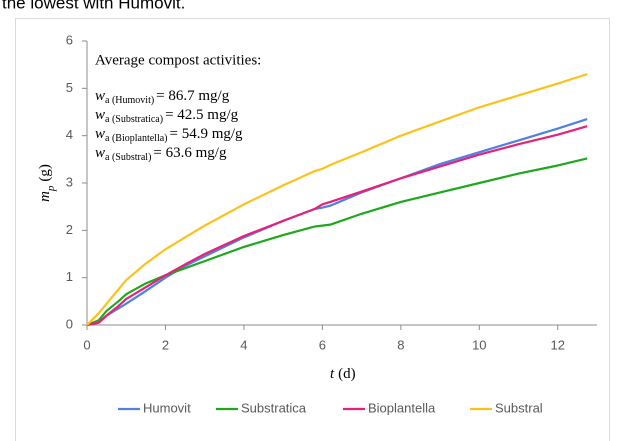  Describe the element at coordinates (128, 157) in the screenshot. I see `annotation-subscript: a (Substral)` at that location.